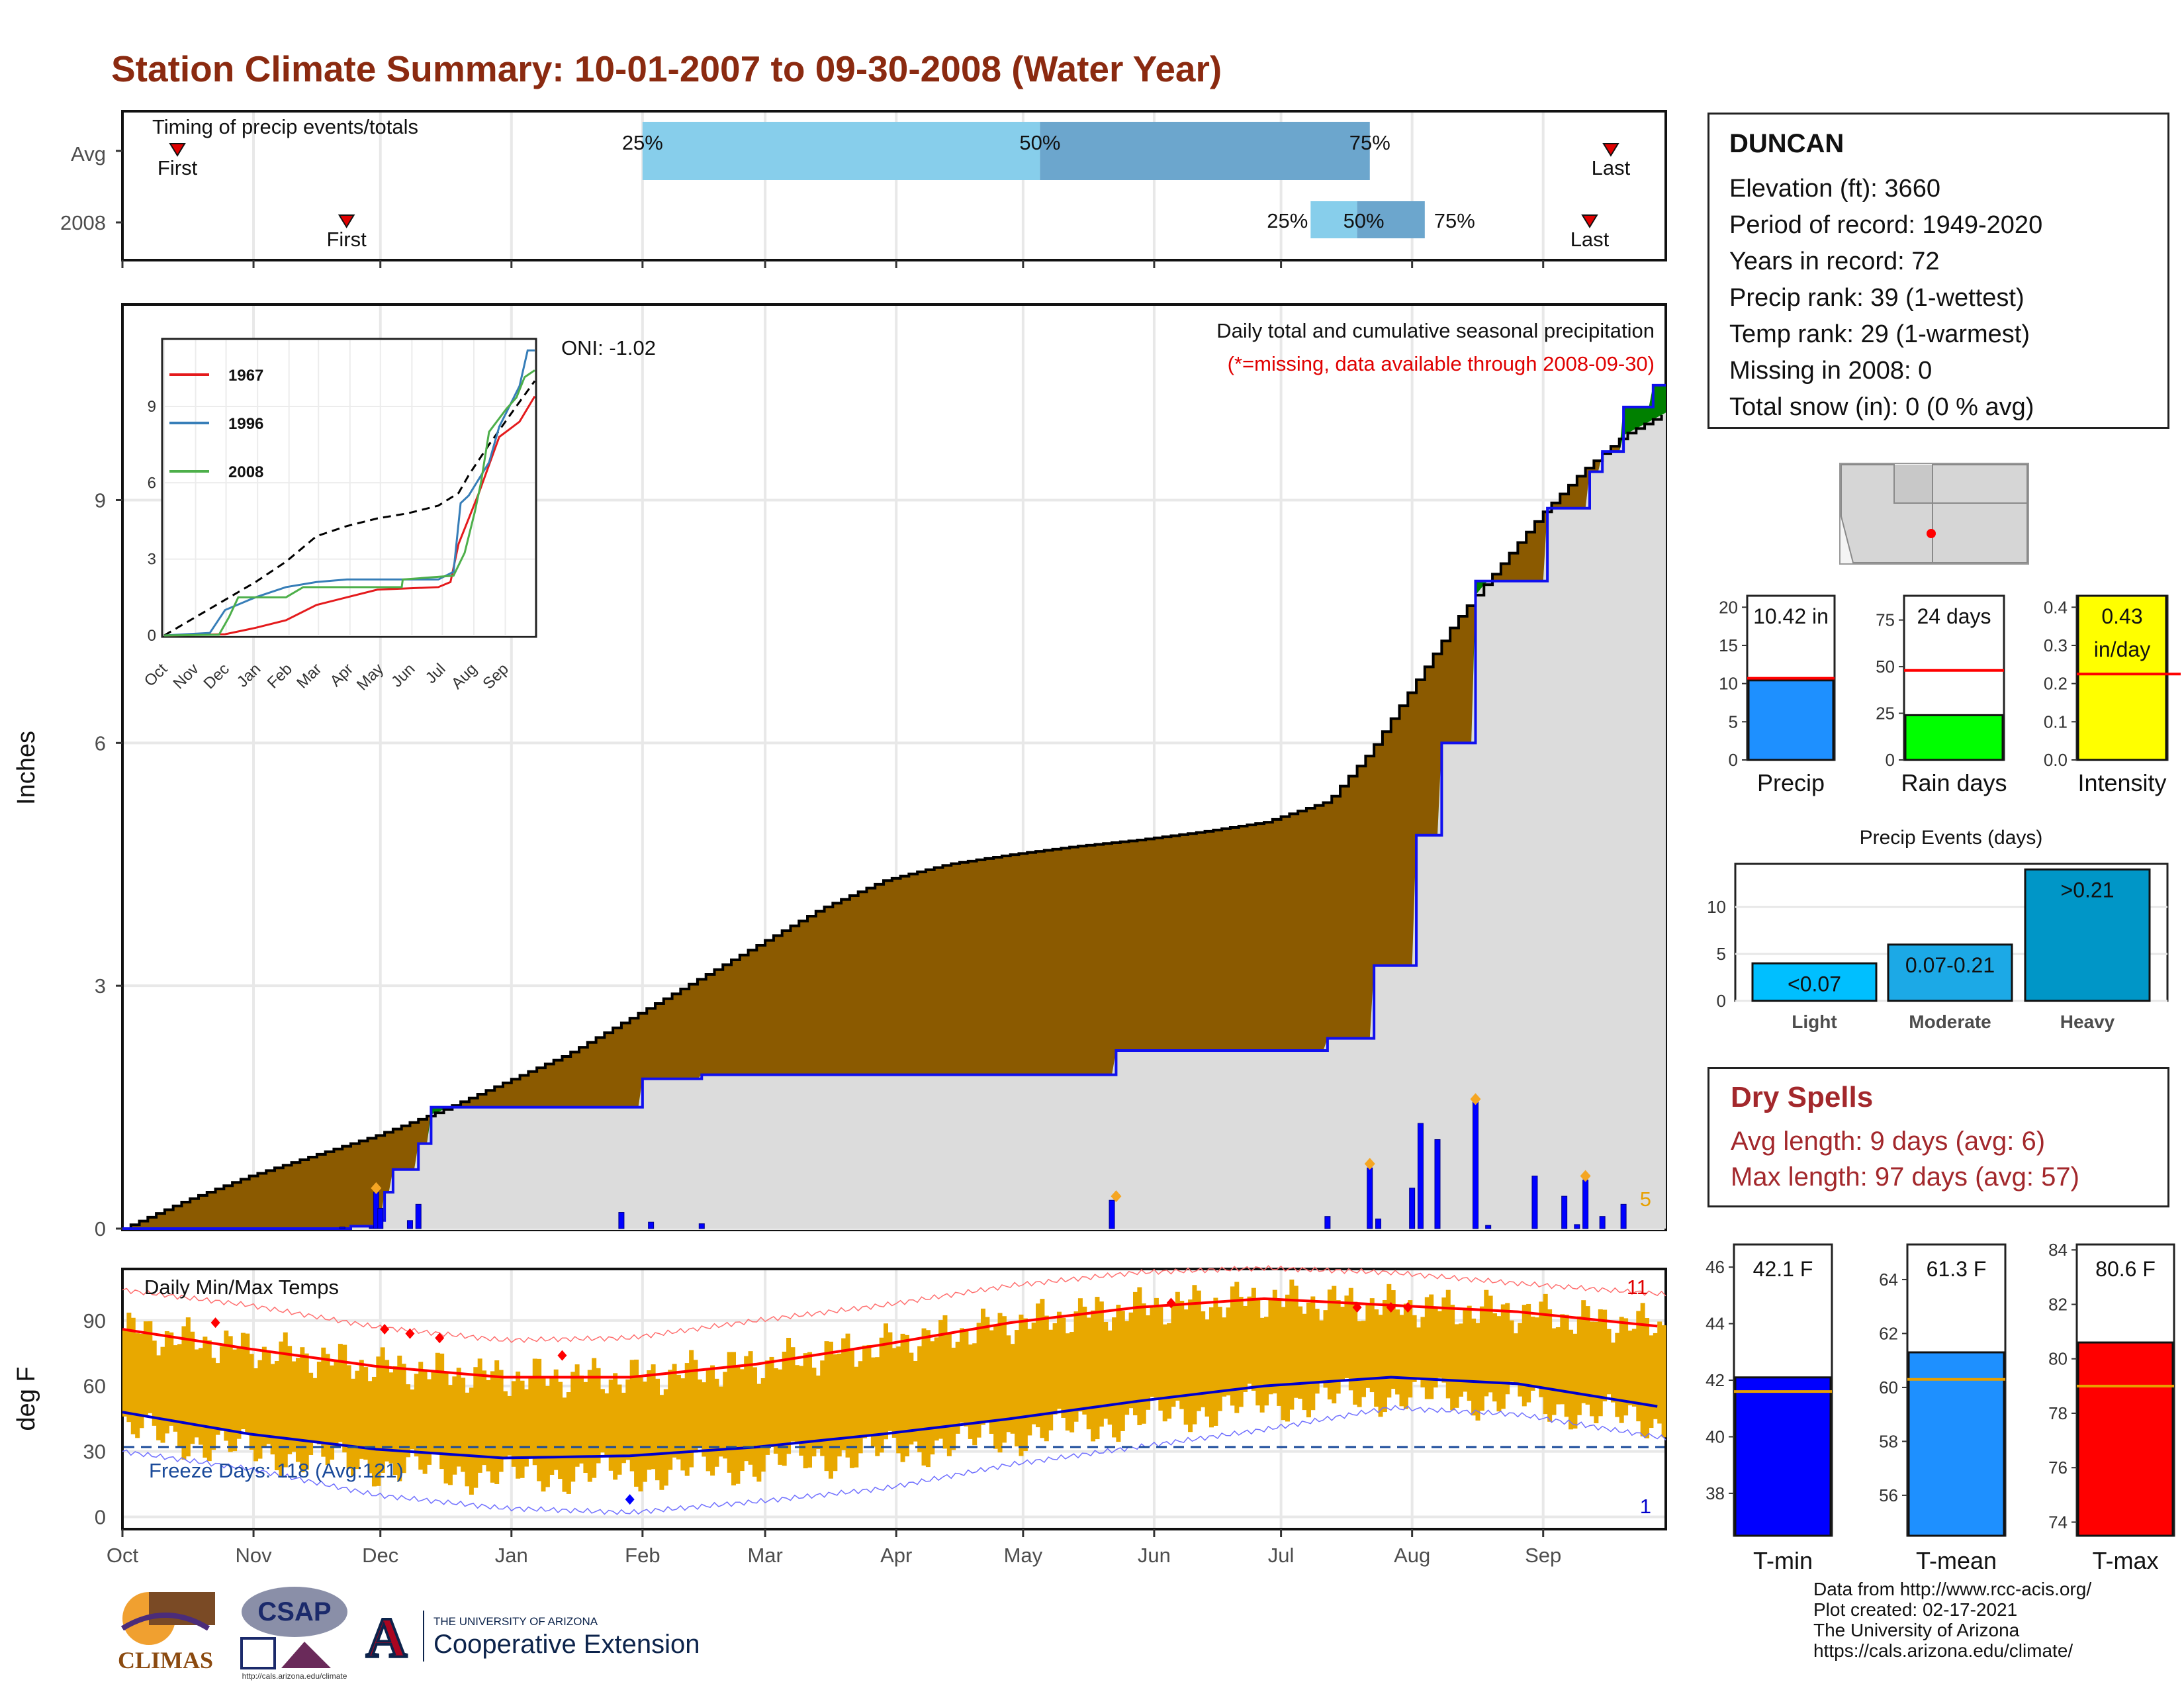 The height and width of the screenshot is (1688, 2184). I want to click on climas-logo: CLIMAS, so click(165, 1631).